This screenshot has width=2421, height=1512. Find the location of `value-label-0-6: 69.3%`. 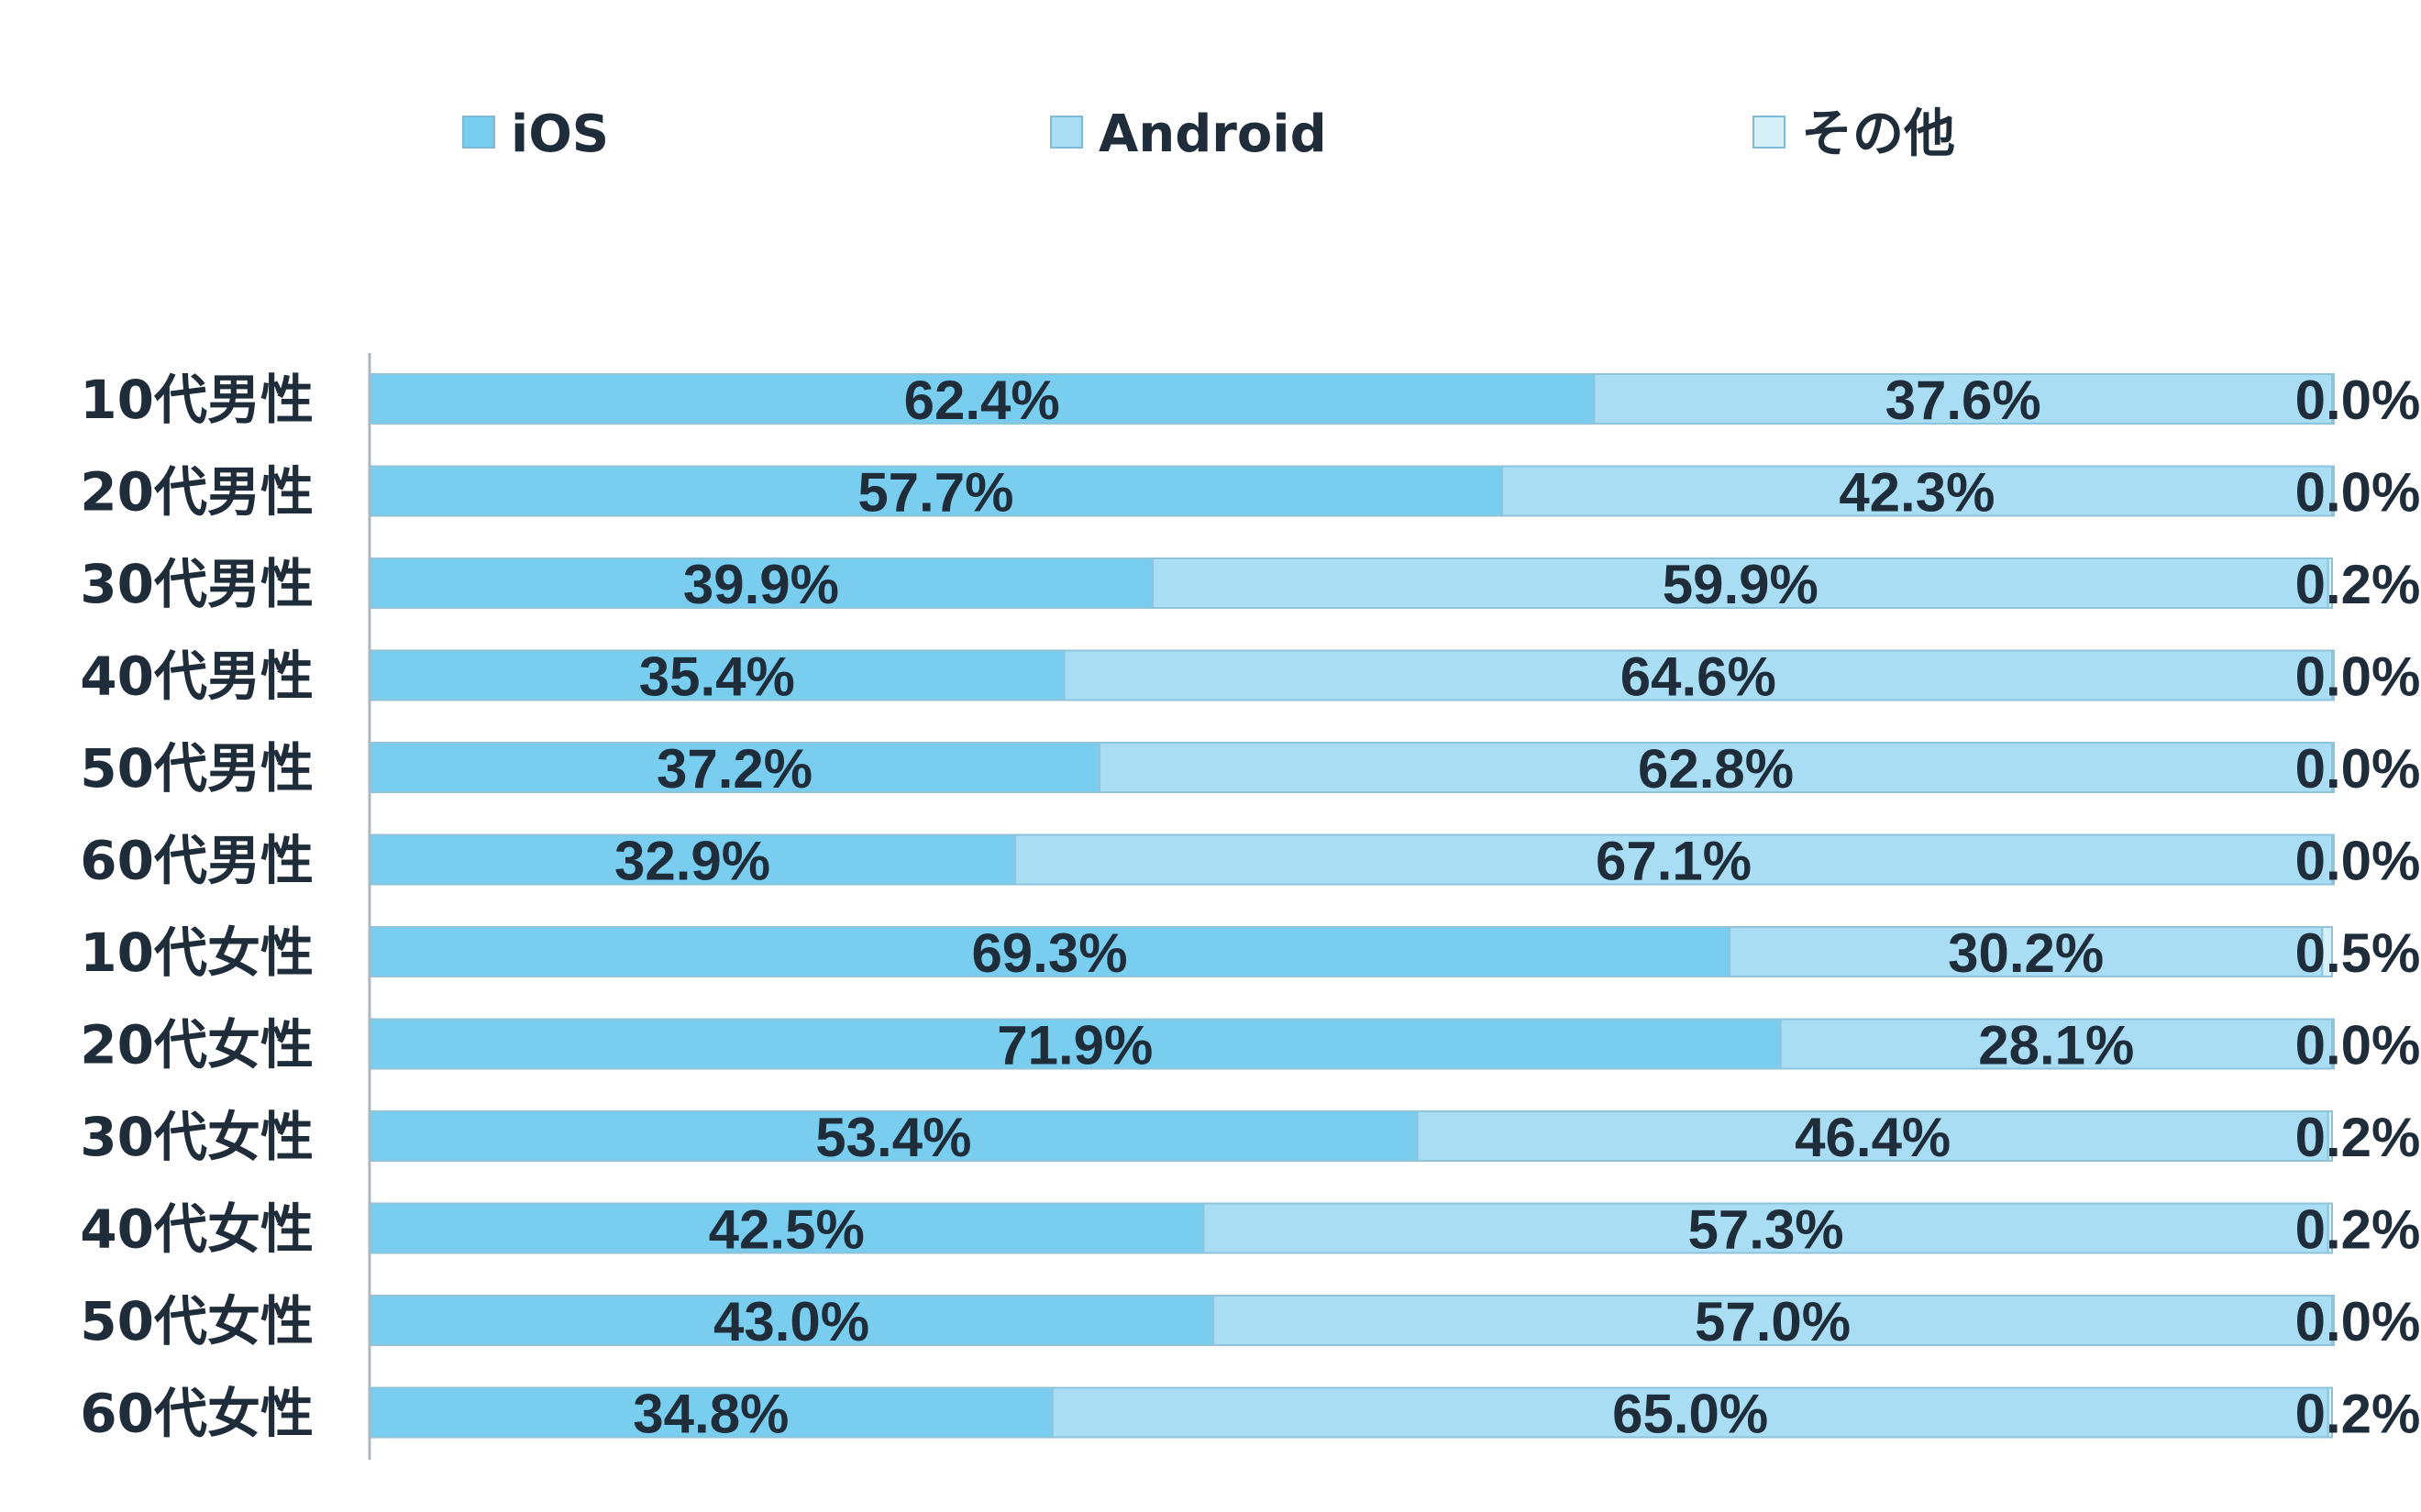

value-label-0-6: 69.3% is located at coordinates (1049, 953).